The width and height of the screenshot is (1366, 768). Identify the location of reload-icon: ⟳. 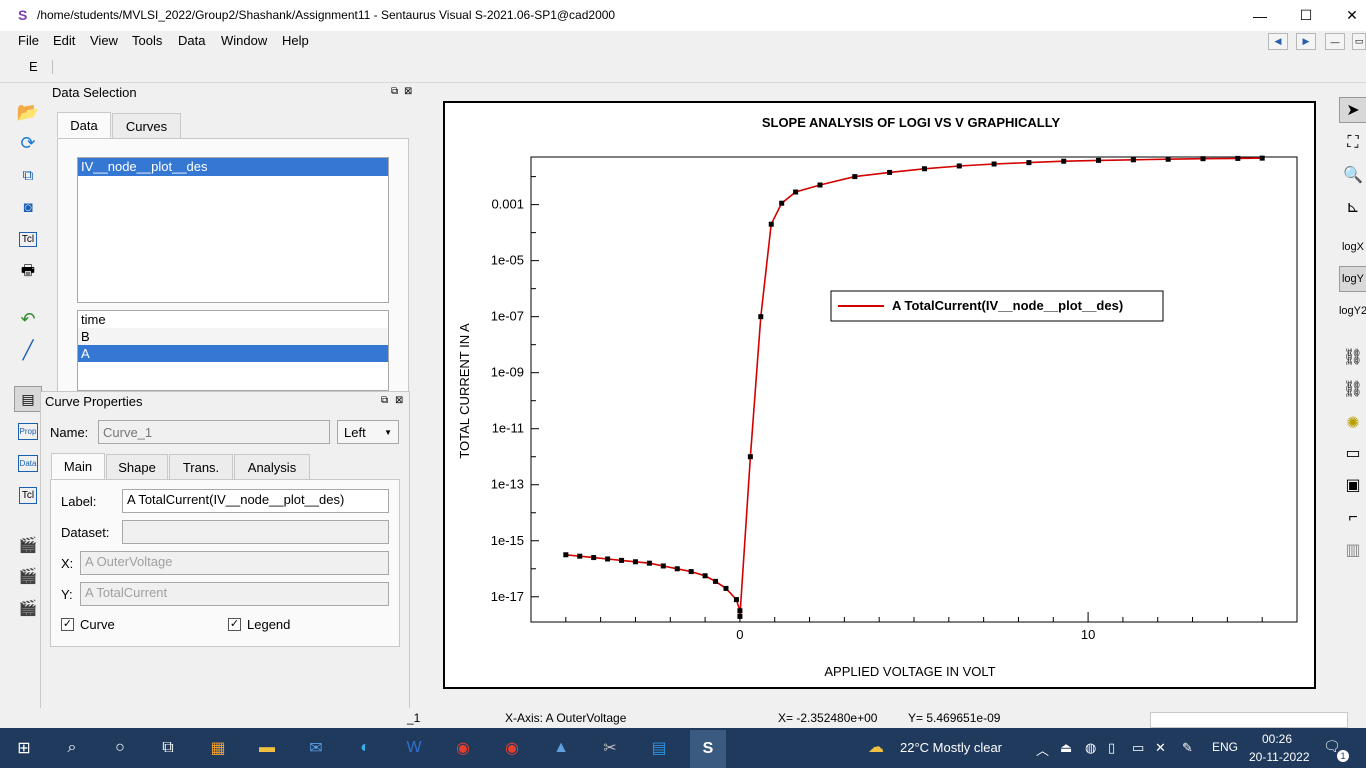
(28, 142).